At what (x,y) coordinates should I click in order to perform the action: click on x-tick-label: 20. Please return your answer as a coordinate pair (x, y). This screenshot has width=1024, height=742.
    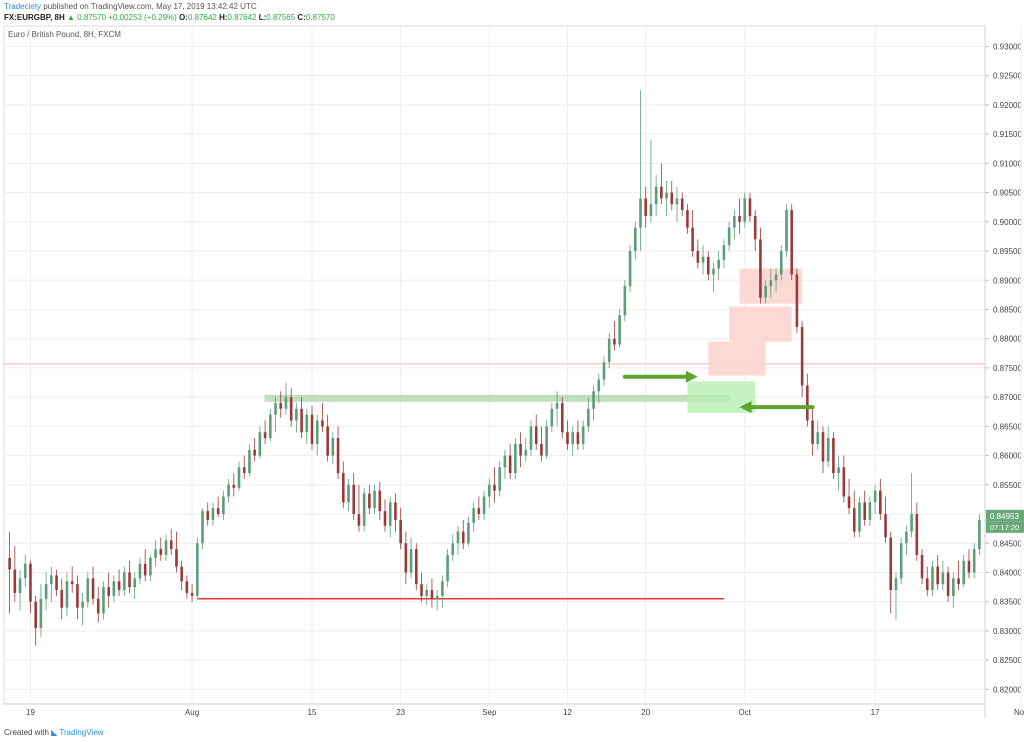
    Looking at the image, I should click on (645, 712).